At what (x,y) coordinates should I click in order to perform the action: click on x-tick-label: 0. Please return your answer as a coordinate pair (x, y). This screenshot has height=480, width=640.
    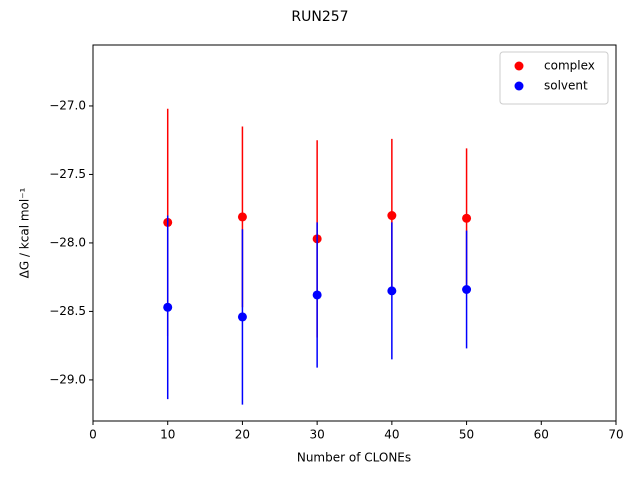
    Looking at the image, I should click on (93, 435).